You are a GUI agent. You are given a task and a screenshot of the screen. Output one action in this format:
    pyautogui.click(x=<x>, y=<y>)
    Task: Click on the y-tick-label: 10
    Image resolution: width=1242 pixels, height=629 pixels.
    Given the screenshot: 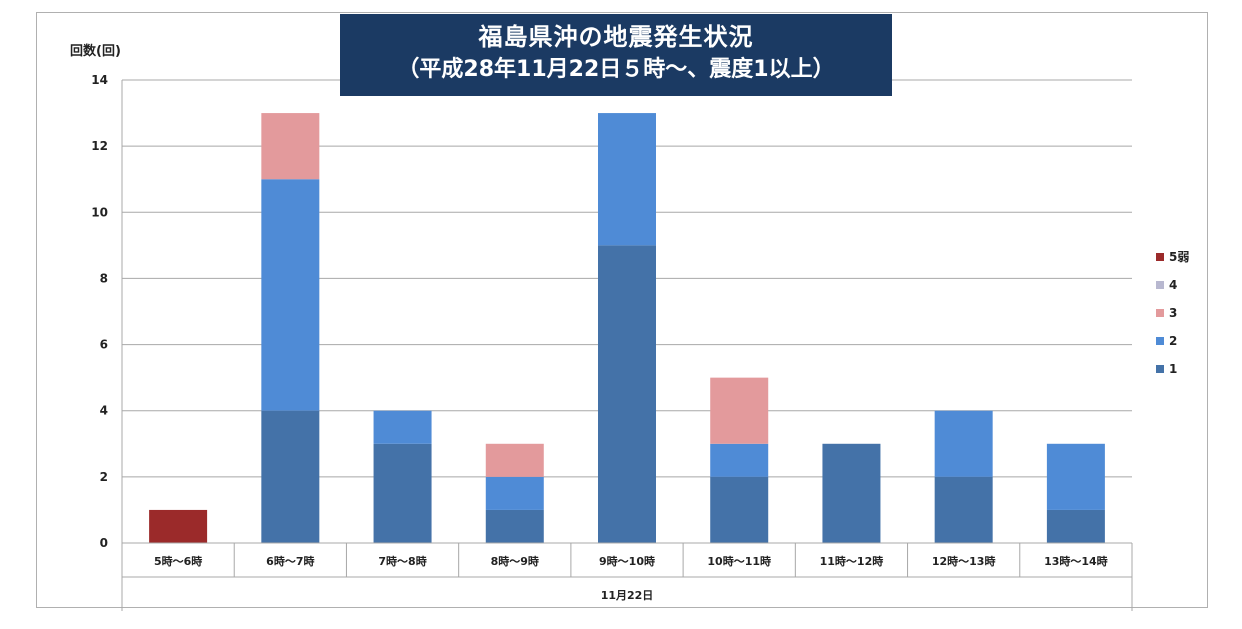 What is the action you would take?
    pyautogui.click(x=99, y=212)
    